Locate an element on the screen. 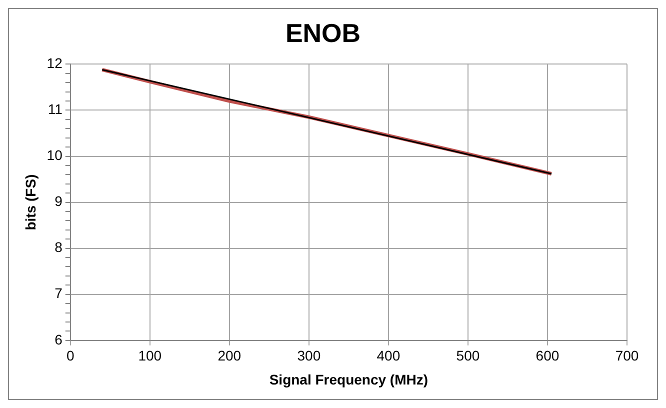 Image resolution: width=666 pixels, height=408 pixels. y-axis-title: bits (FS) is located at coordinates (30, 202).